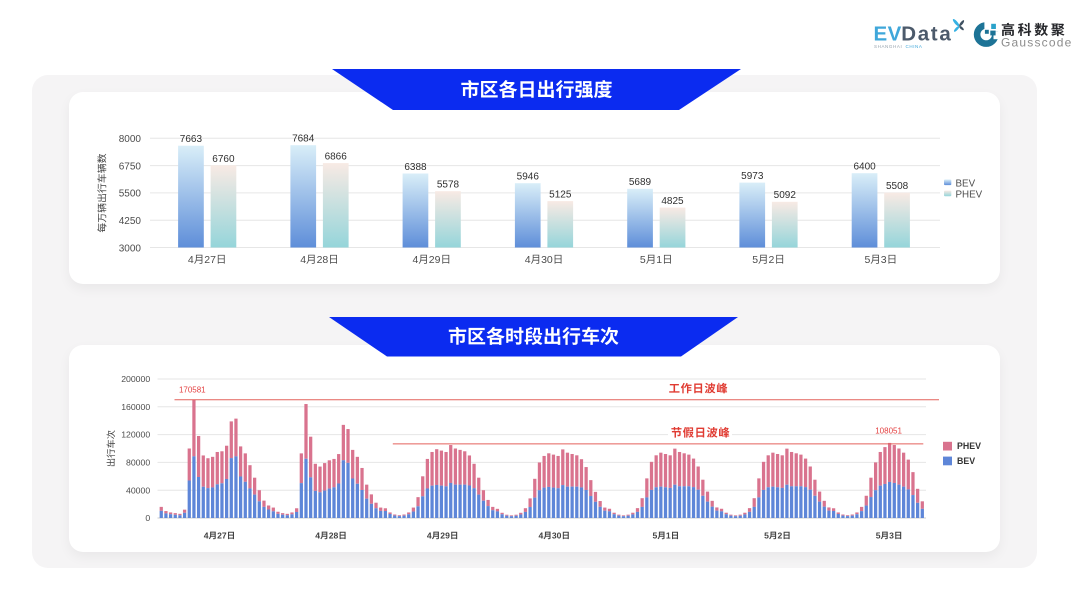 The image size is (1080, 608). I want to click on svg-text: 80000, so click(138, 463).